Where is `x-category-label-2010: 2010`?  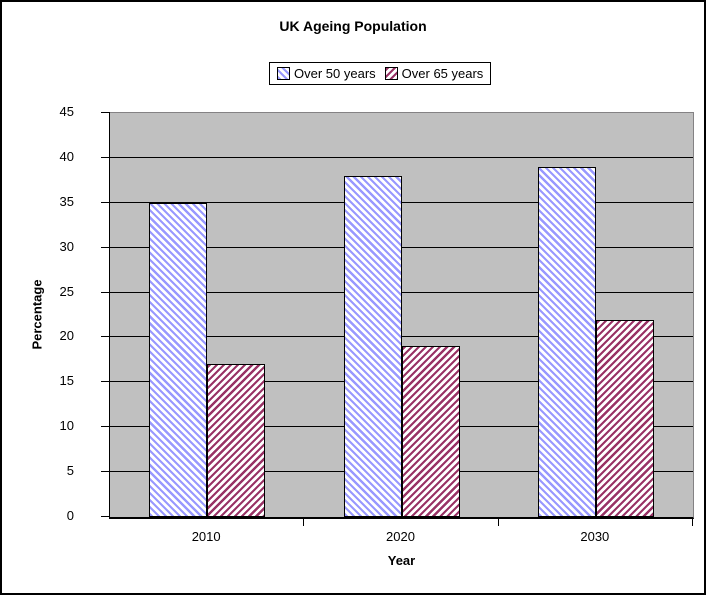 x-category-label-2010: 2010 is located at coordinates (206, 536).